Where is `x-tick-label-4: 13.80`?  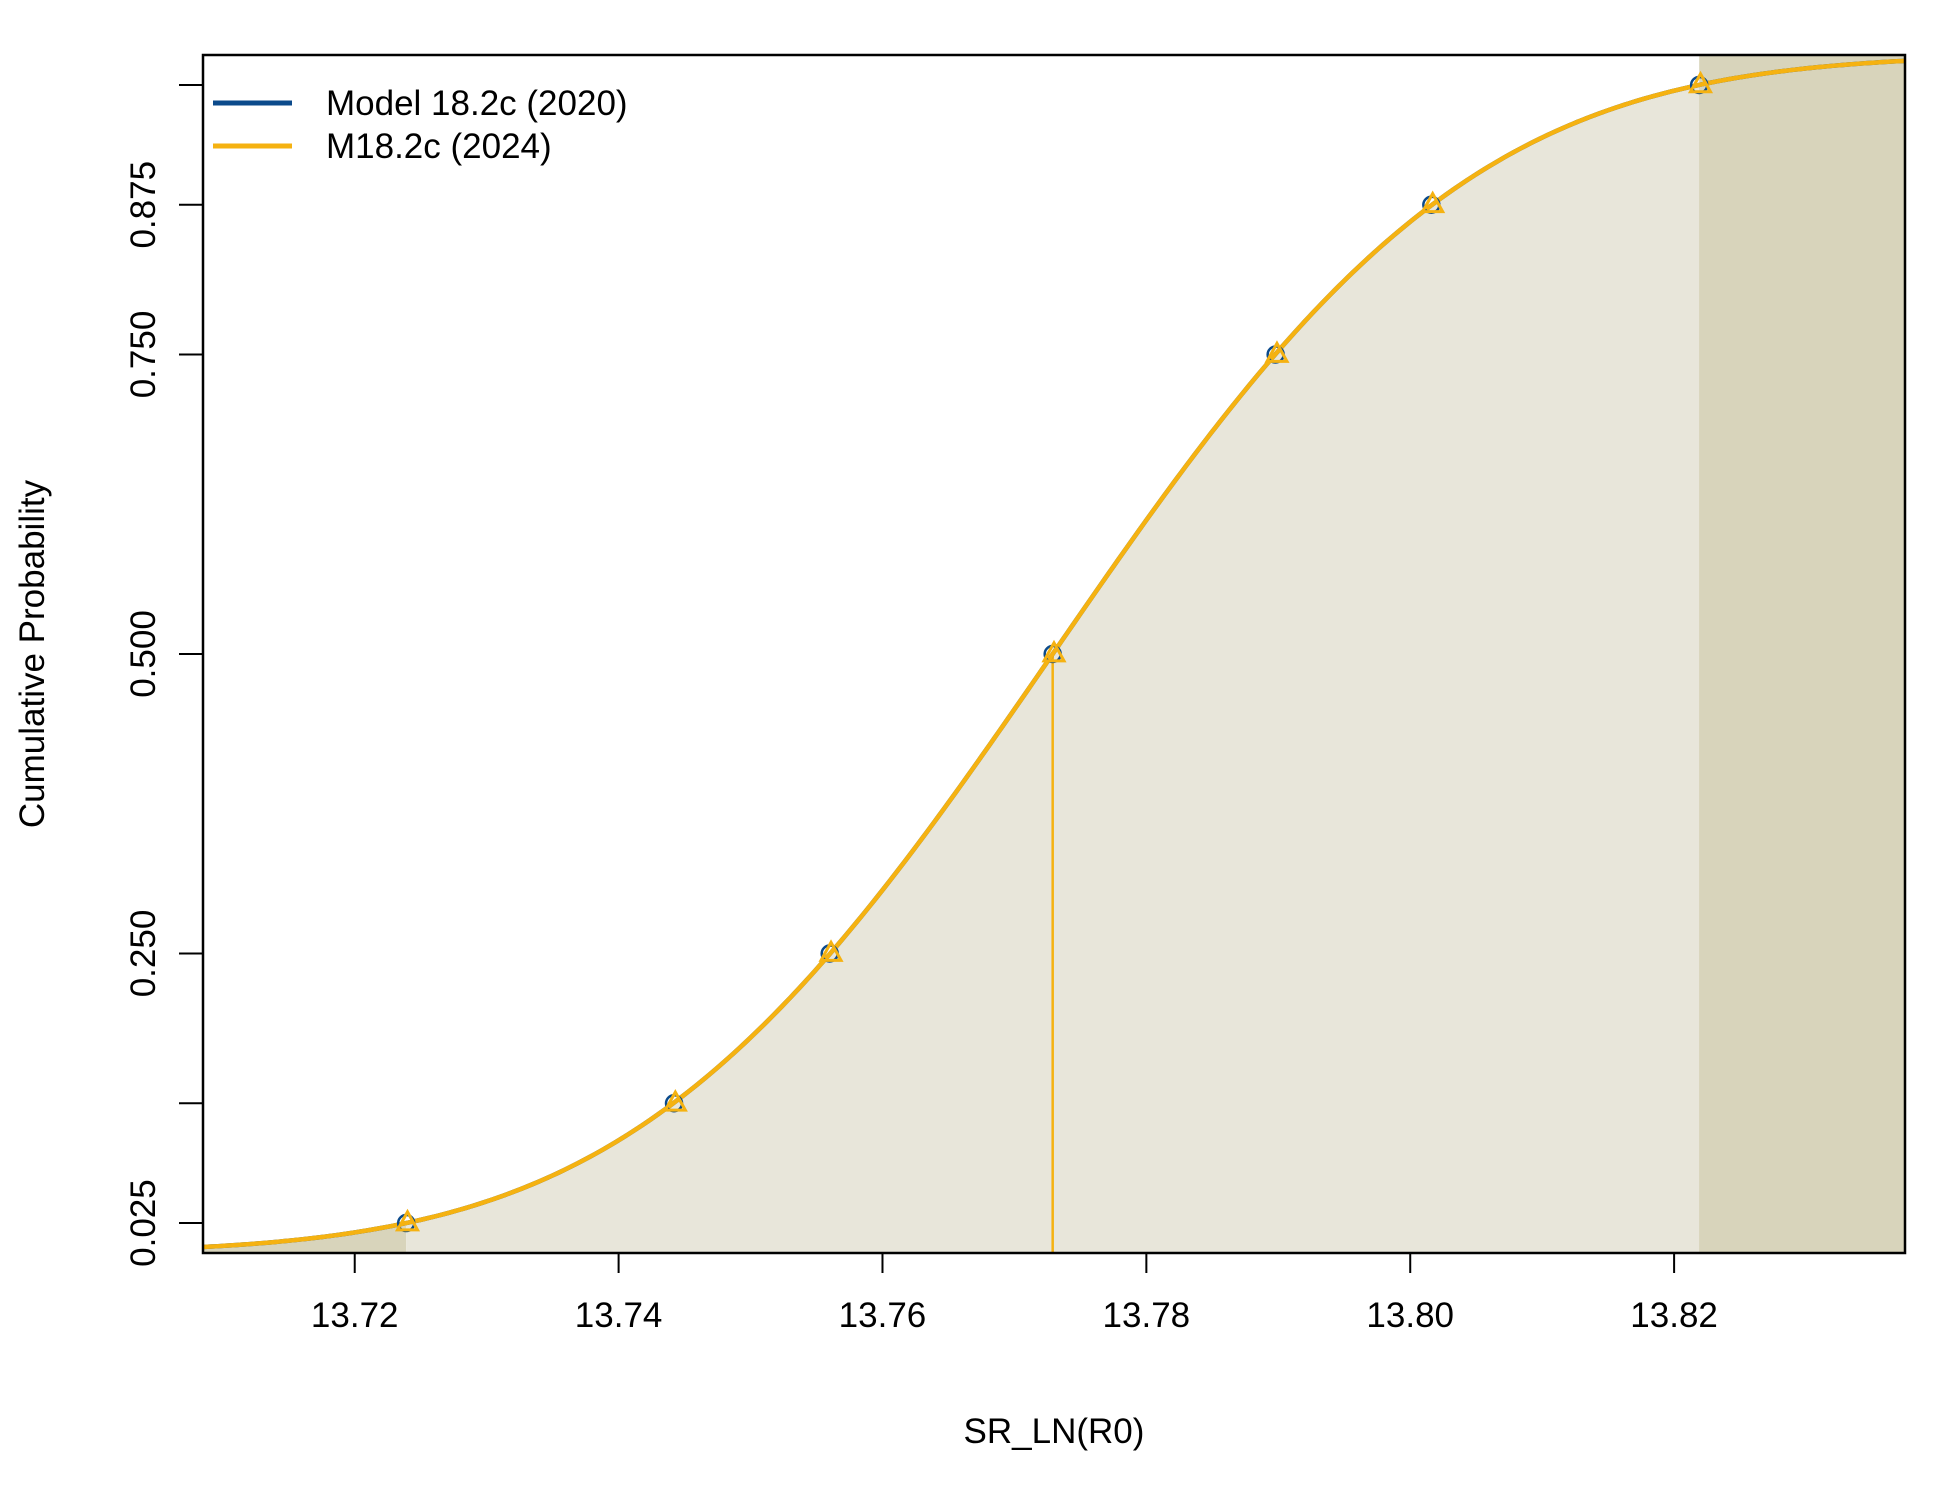 x-tick-label-4: 13.80 is located at coordinates (1410, 1315).